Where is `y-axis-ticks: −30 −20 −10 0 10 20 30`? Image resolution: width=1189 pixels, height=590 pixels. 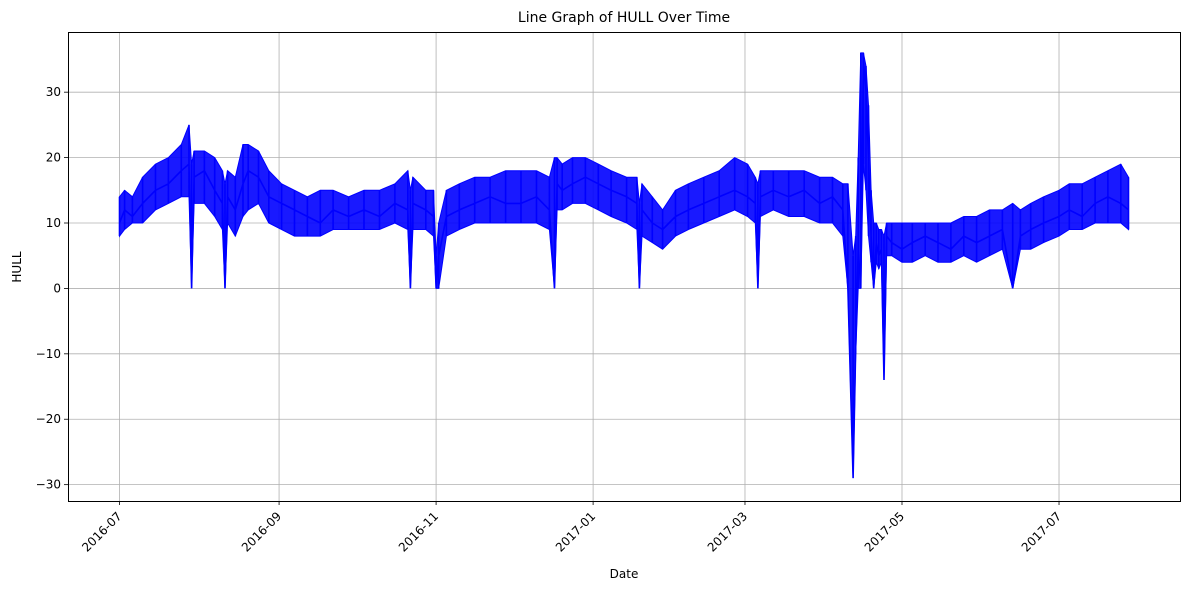 y-axis-ticks: −30 −20 −10 0 10 20 30 is located at coordinates (52, 288).